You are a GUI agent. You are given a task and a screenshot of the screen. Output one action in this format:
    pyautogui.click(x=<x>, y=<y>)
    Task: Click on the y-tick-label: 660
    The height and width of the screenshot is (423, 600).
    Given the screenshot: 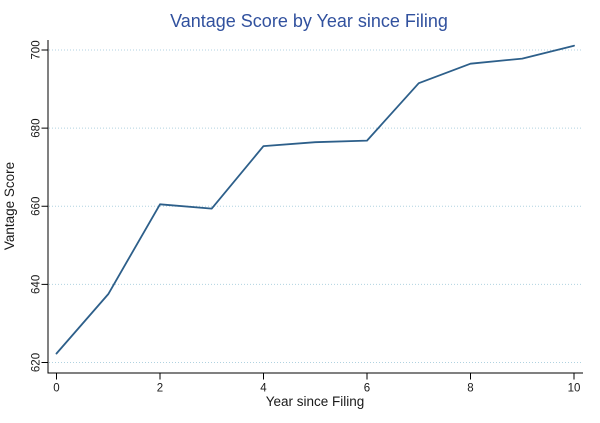 What is the action you would take?
    pyautogui.click(x=37, y=206)
    